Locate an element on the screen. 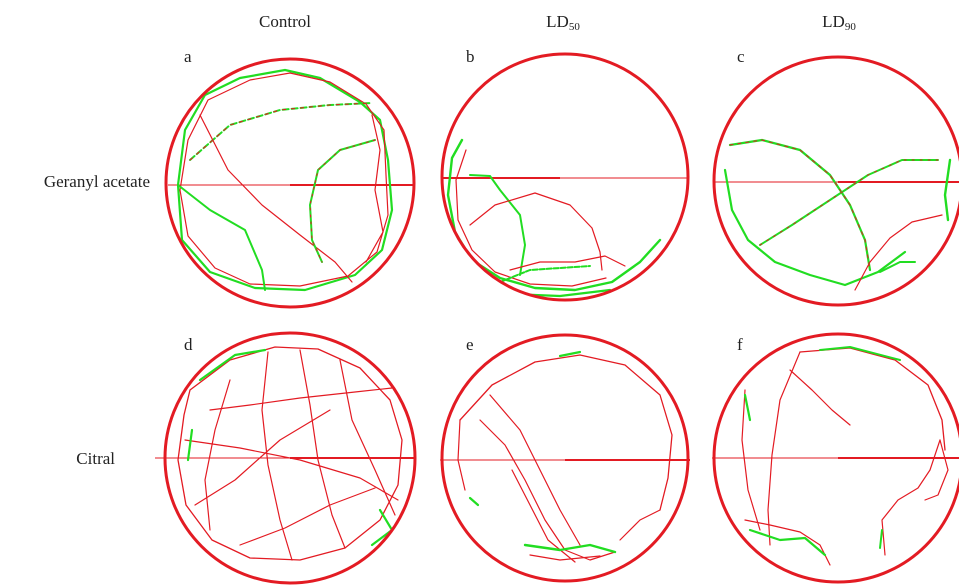 This screenshot has height=585, width=959. column-header-text: Control is located at coordinates (285, 21).